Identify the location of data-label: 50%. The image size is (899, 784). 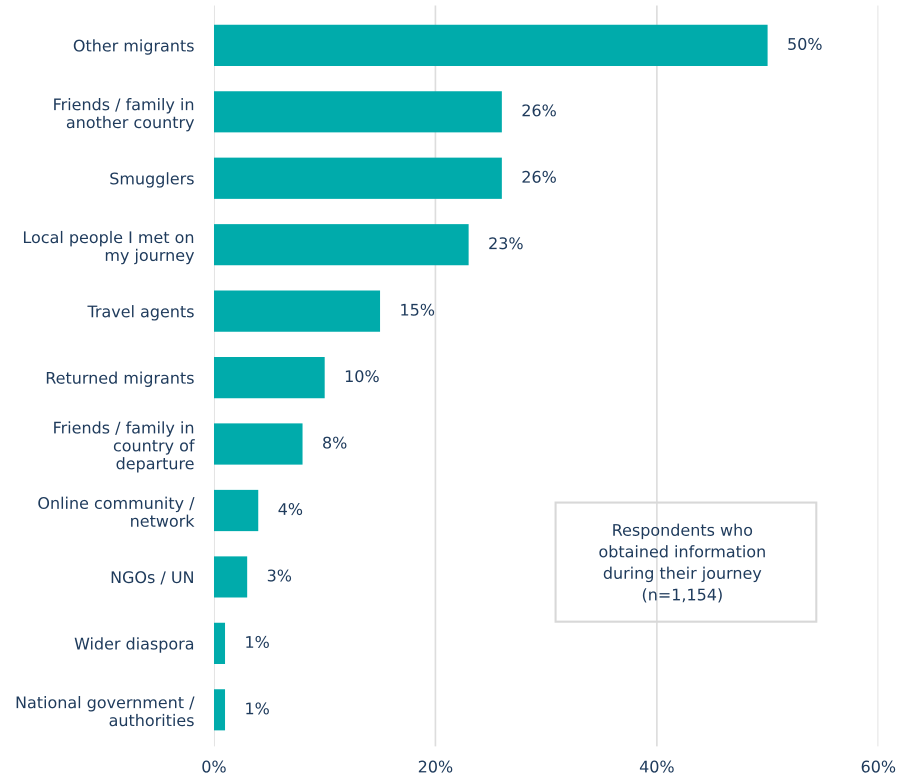
(805, 44).